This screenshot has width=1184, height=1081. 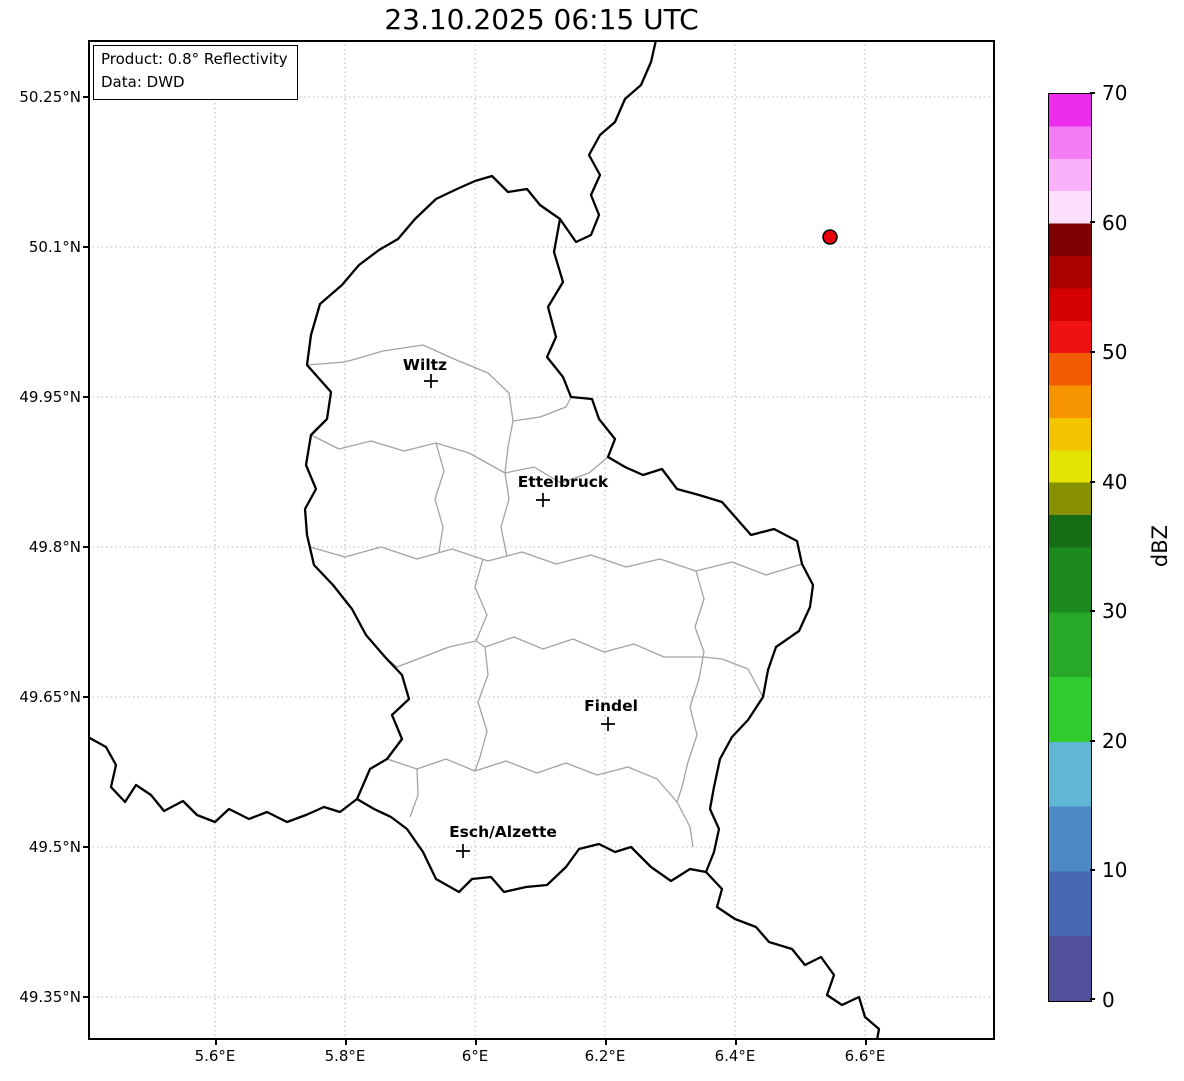 I want to click on figure-title: 23.10.2025 06:15 UTC, so click(x=541, y=19).